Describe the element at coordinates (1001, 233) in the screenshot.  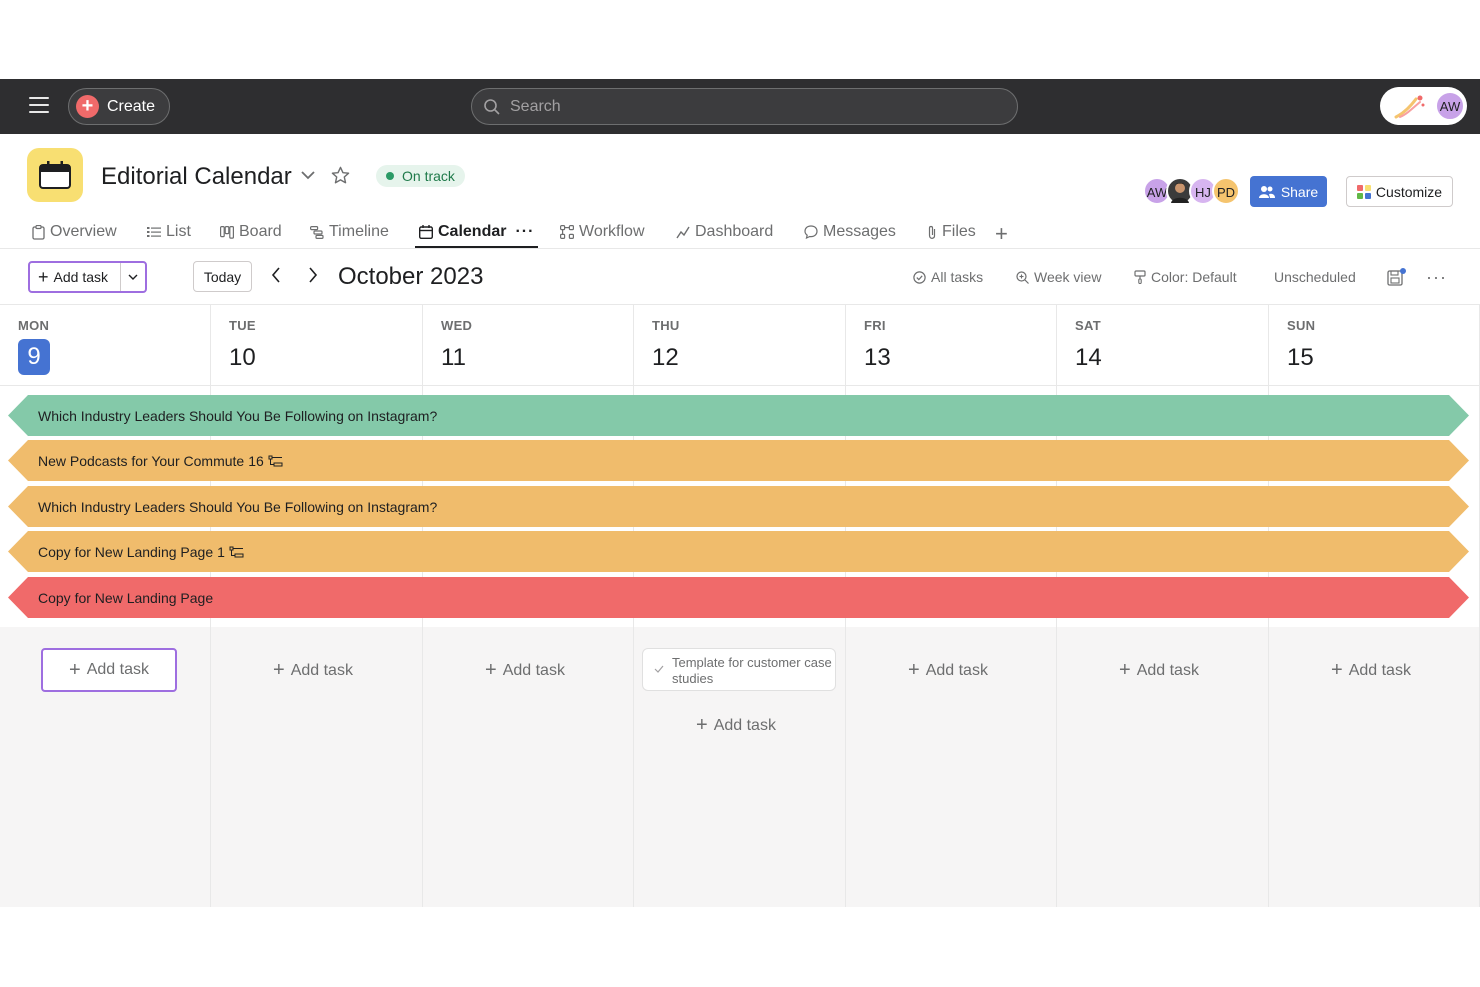
I see `add-tab-button: +` at that location.